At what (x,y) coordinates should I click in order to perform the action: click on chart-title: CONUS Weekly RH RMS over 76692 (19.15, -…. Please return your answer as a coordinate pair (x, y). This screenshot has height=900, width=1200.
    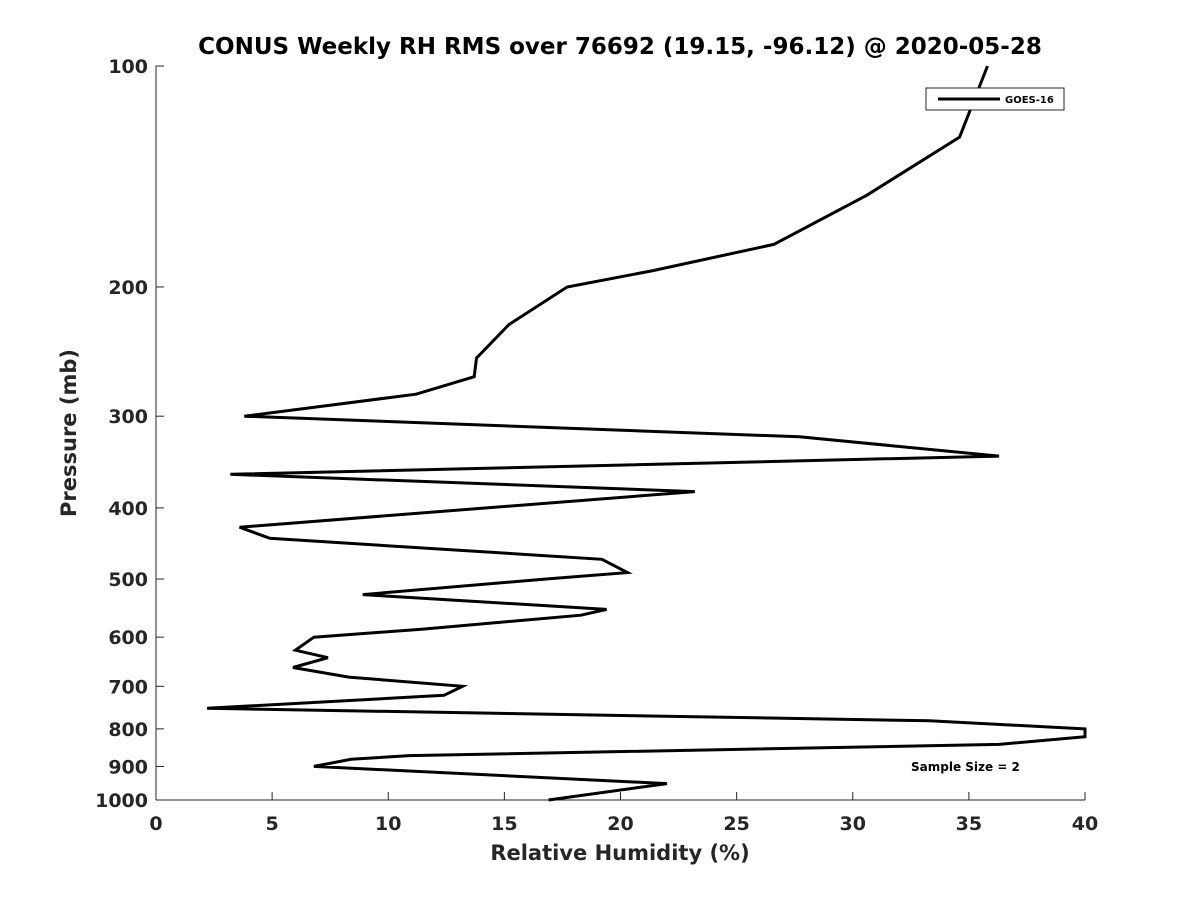
    Looking at the image, I should click on (620, 47).